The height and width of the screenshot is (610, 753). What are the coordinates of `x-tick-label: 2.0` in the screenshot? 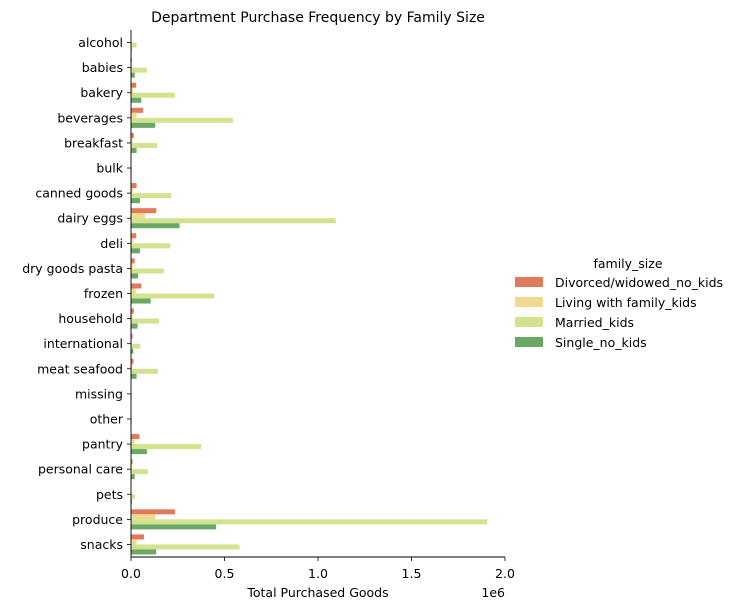 It's located at (505, 573).